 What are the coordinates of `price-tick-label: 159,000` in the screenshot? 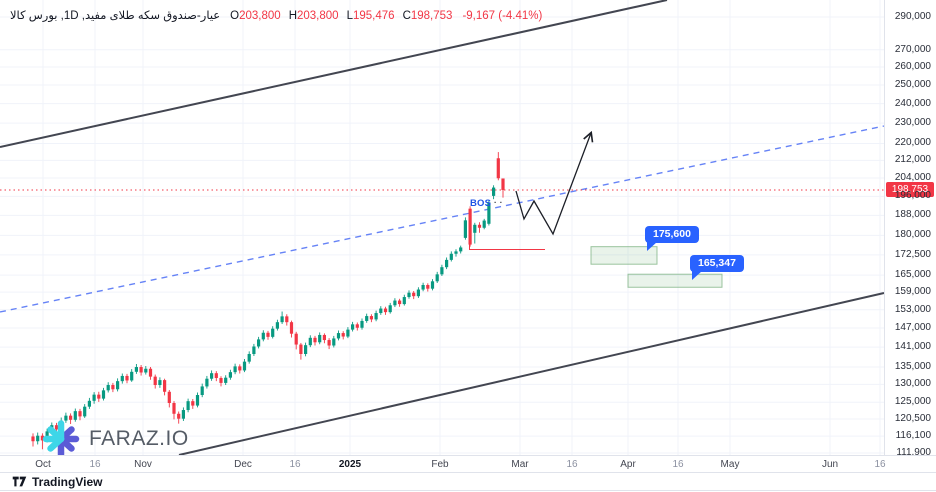 It's located at (912, 292).